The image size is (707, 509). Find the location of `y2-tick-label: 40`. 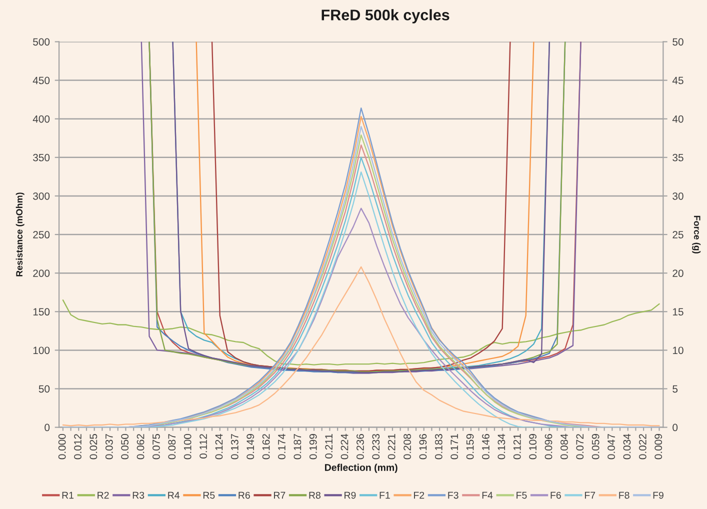

y2-tick-label: 40 is located at coordinates (678, 119).